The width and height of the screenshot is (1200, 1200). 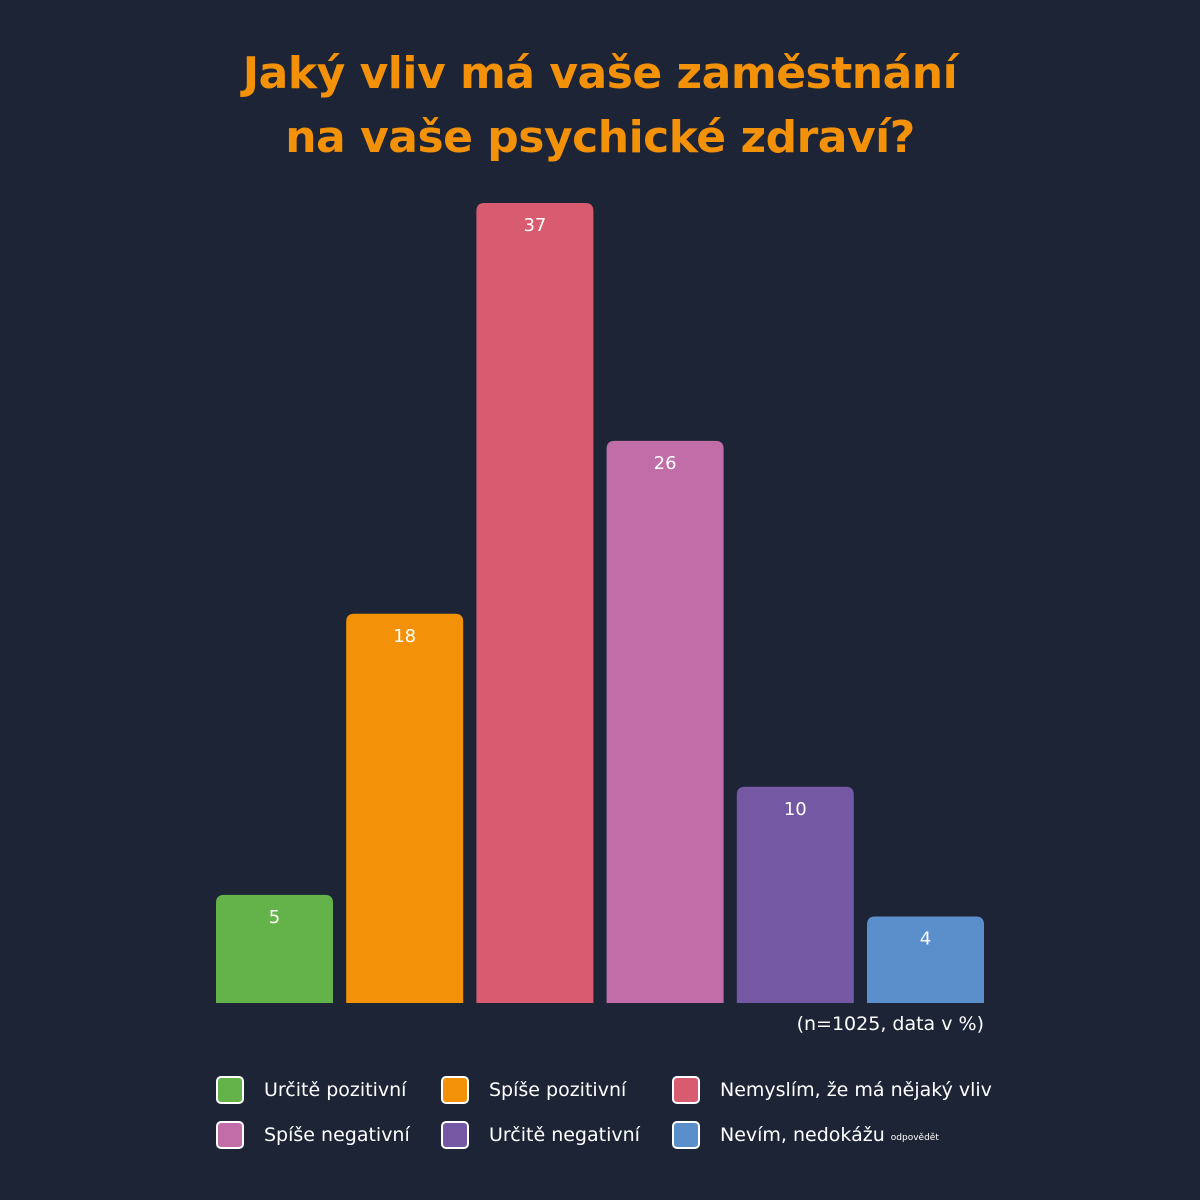 I want to click on chart-title-line-2: na vaše psychické zdraví?, so click(x=600, y=137).